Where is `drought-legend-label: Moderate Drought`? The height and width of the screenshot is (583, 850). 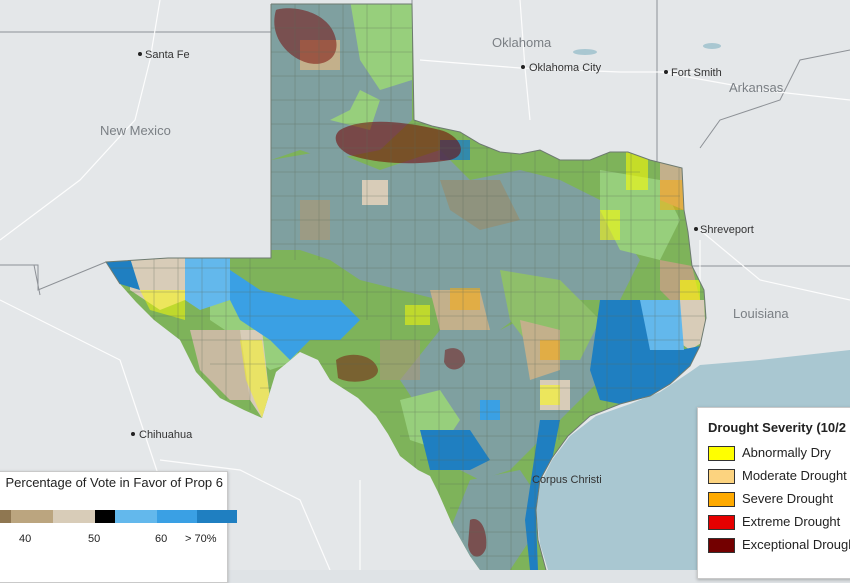
drought-legend-label: Moderate Drought is located at coordinates (794, 475).